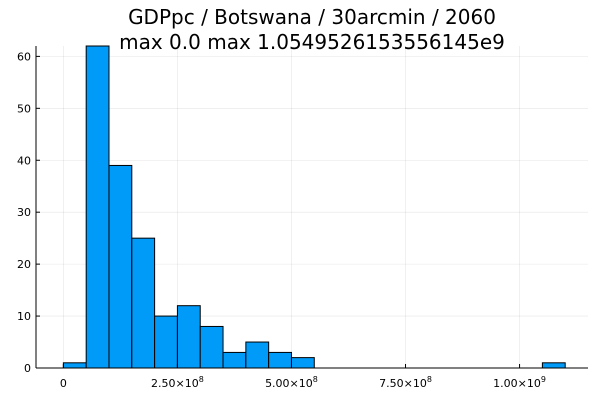 The width and height of the screenshot is (600, 400). Describe the element at coordinates (24, 264) in the screenshot. I see `y-tick-label: 20` at that location.